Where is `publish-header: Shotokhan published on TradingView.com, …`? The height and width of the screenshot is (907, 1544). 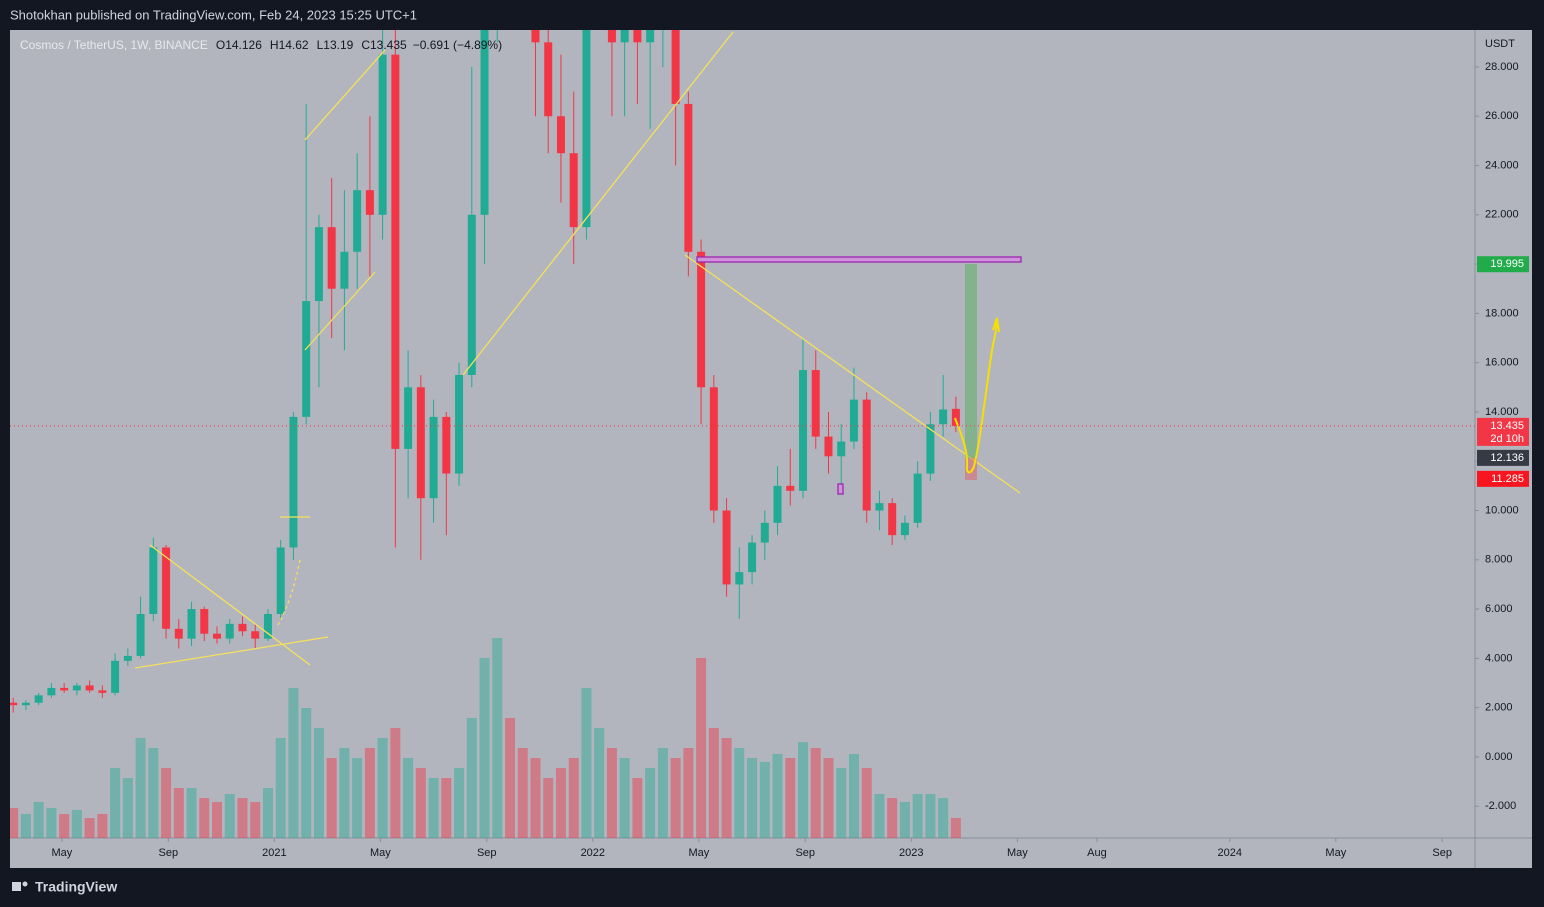 publish-header: Shotokhan published on TradingView.com, … is located at coordinates (213, 14).